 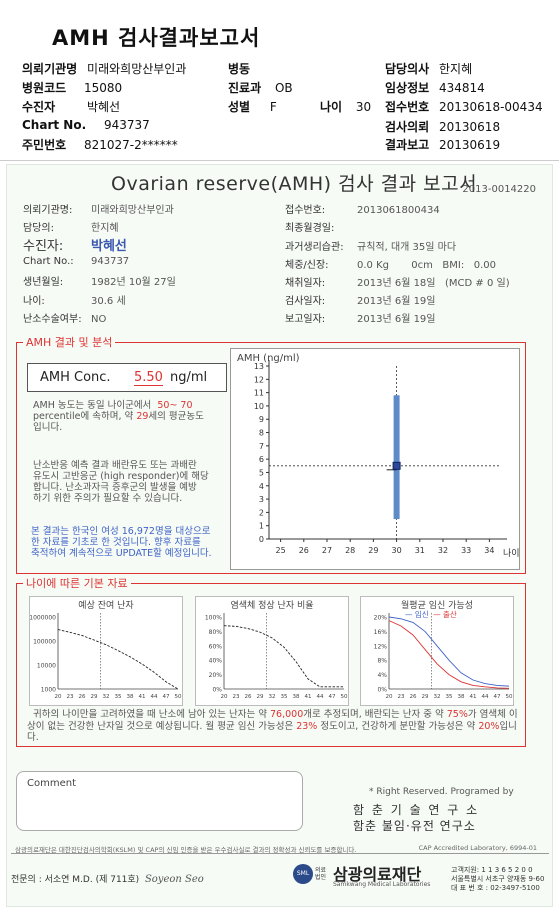 I want to click on info-value: 규칙적, 대개 35일 마다, so click(x=407, y=247).